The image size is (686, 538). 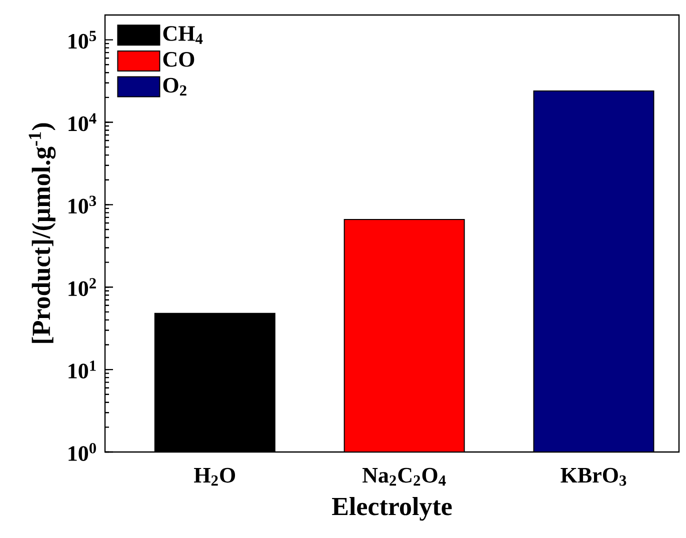 I want to click on y-tick-label: 10$^{0}$, so click(x=82, y=451).